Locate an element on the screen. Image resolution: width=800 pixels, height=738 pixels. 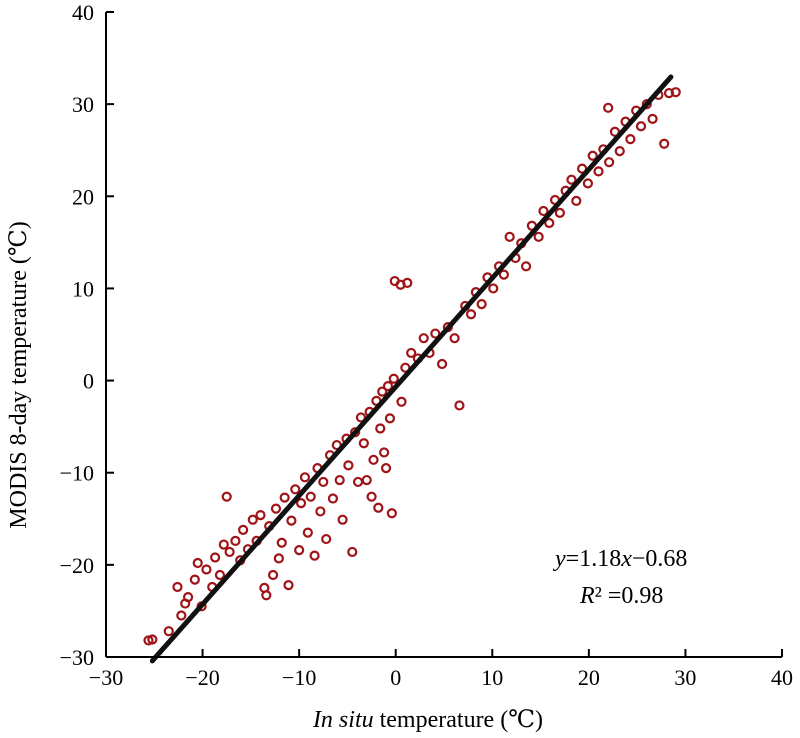
x-tick-label: 30 is located at coordinates (685, 677).